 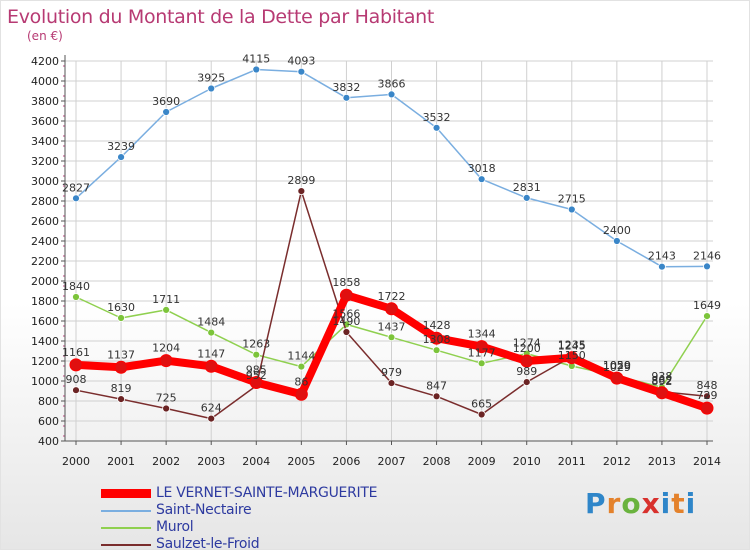 What do you see at coordinates (526, 371) in the screenshot?
I see `data-label-saulzet-le-froid: 989` at bounding box center [526, 371].